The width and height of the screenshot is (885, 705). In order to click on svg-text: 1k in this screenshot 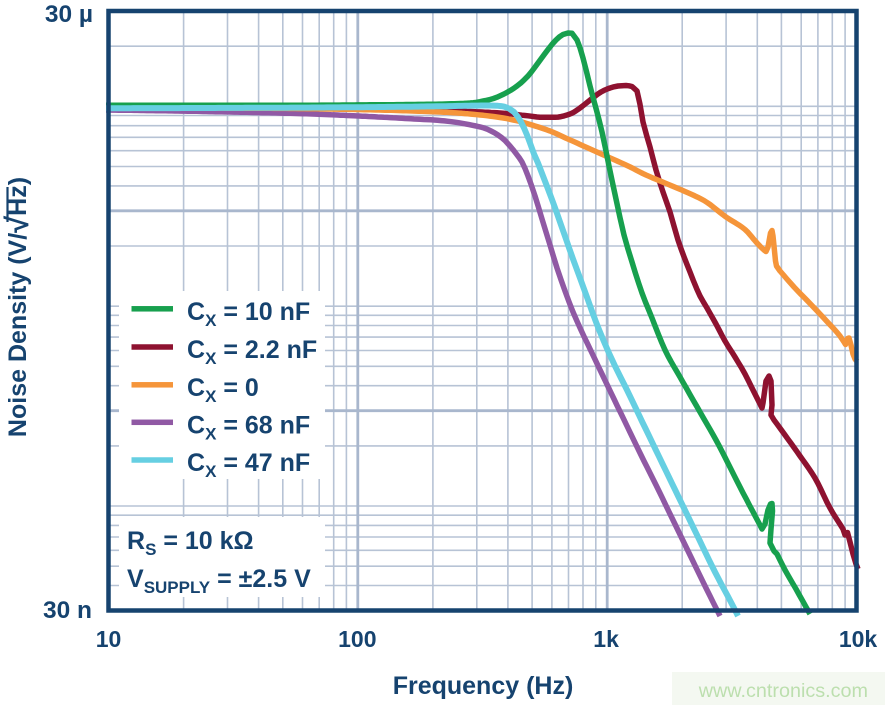, I will do `click(606, 639)`.